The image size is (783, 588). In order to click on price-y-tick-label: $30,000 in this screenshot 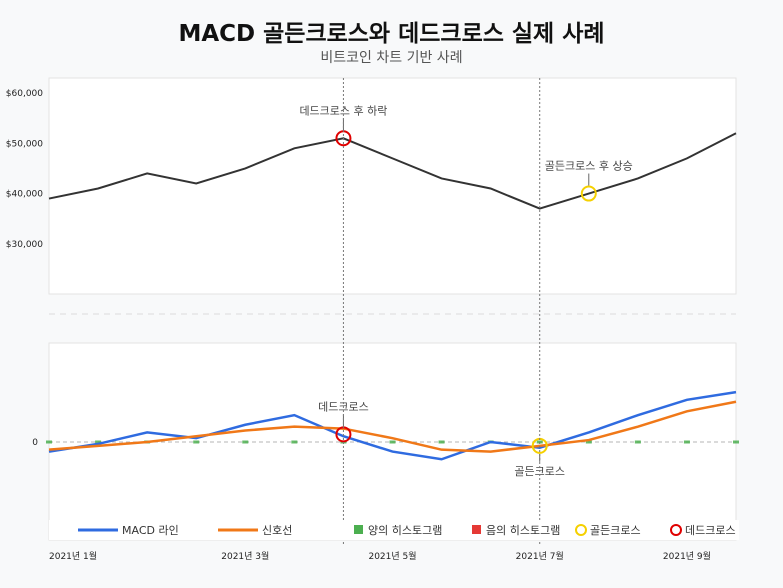, I will do `click(24, 245)`.